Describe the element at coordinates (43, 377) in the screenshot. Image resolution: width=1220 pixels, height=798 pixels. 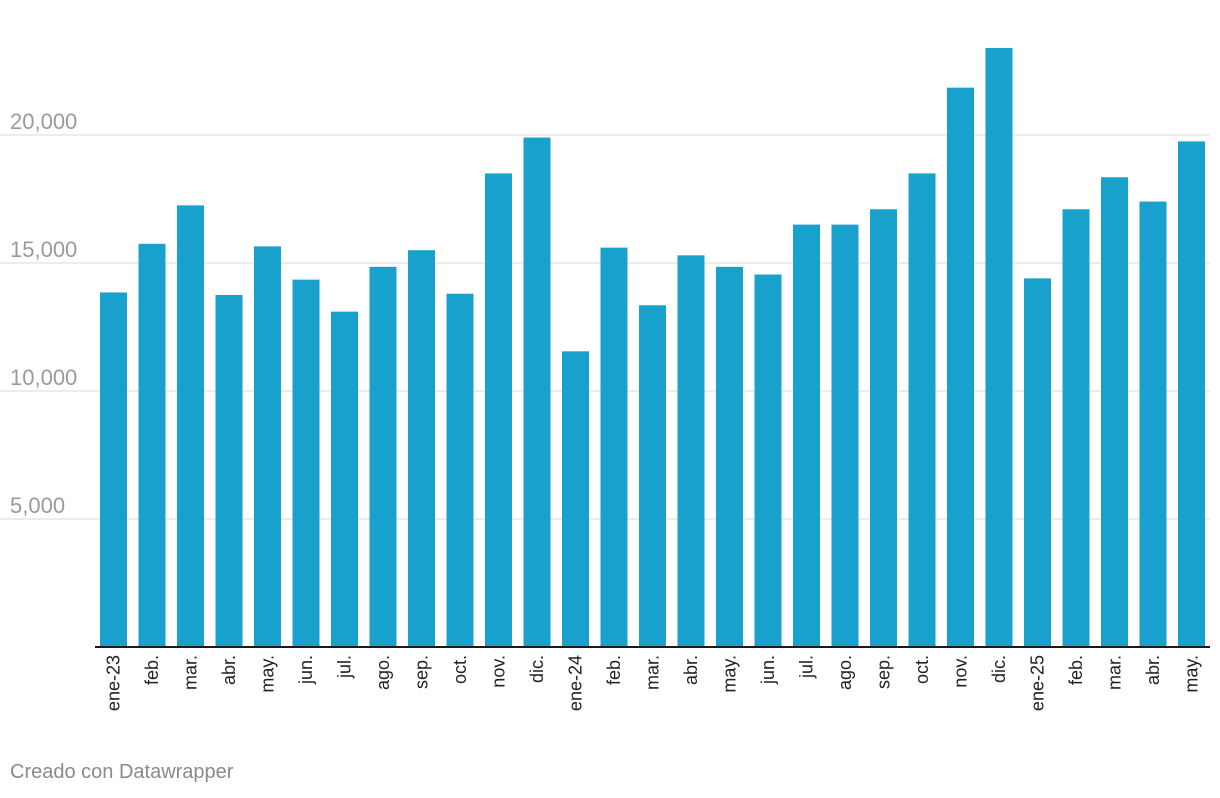
I see `y-tick-label: 10,000` at that location.